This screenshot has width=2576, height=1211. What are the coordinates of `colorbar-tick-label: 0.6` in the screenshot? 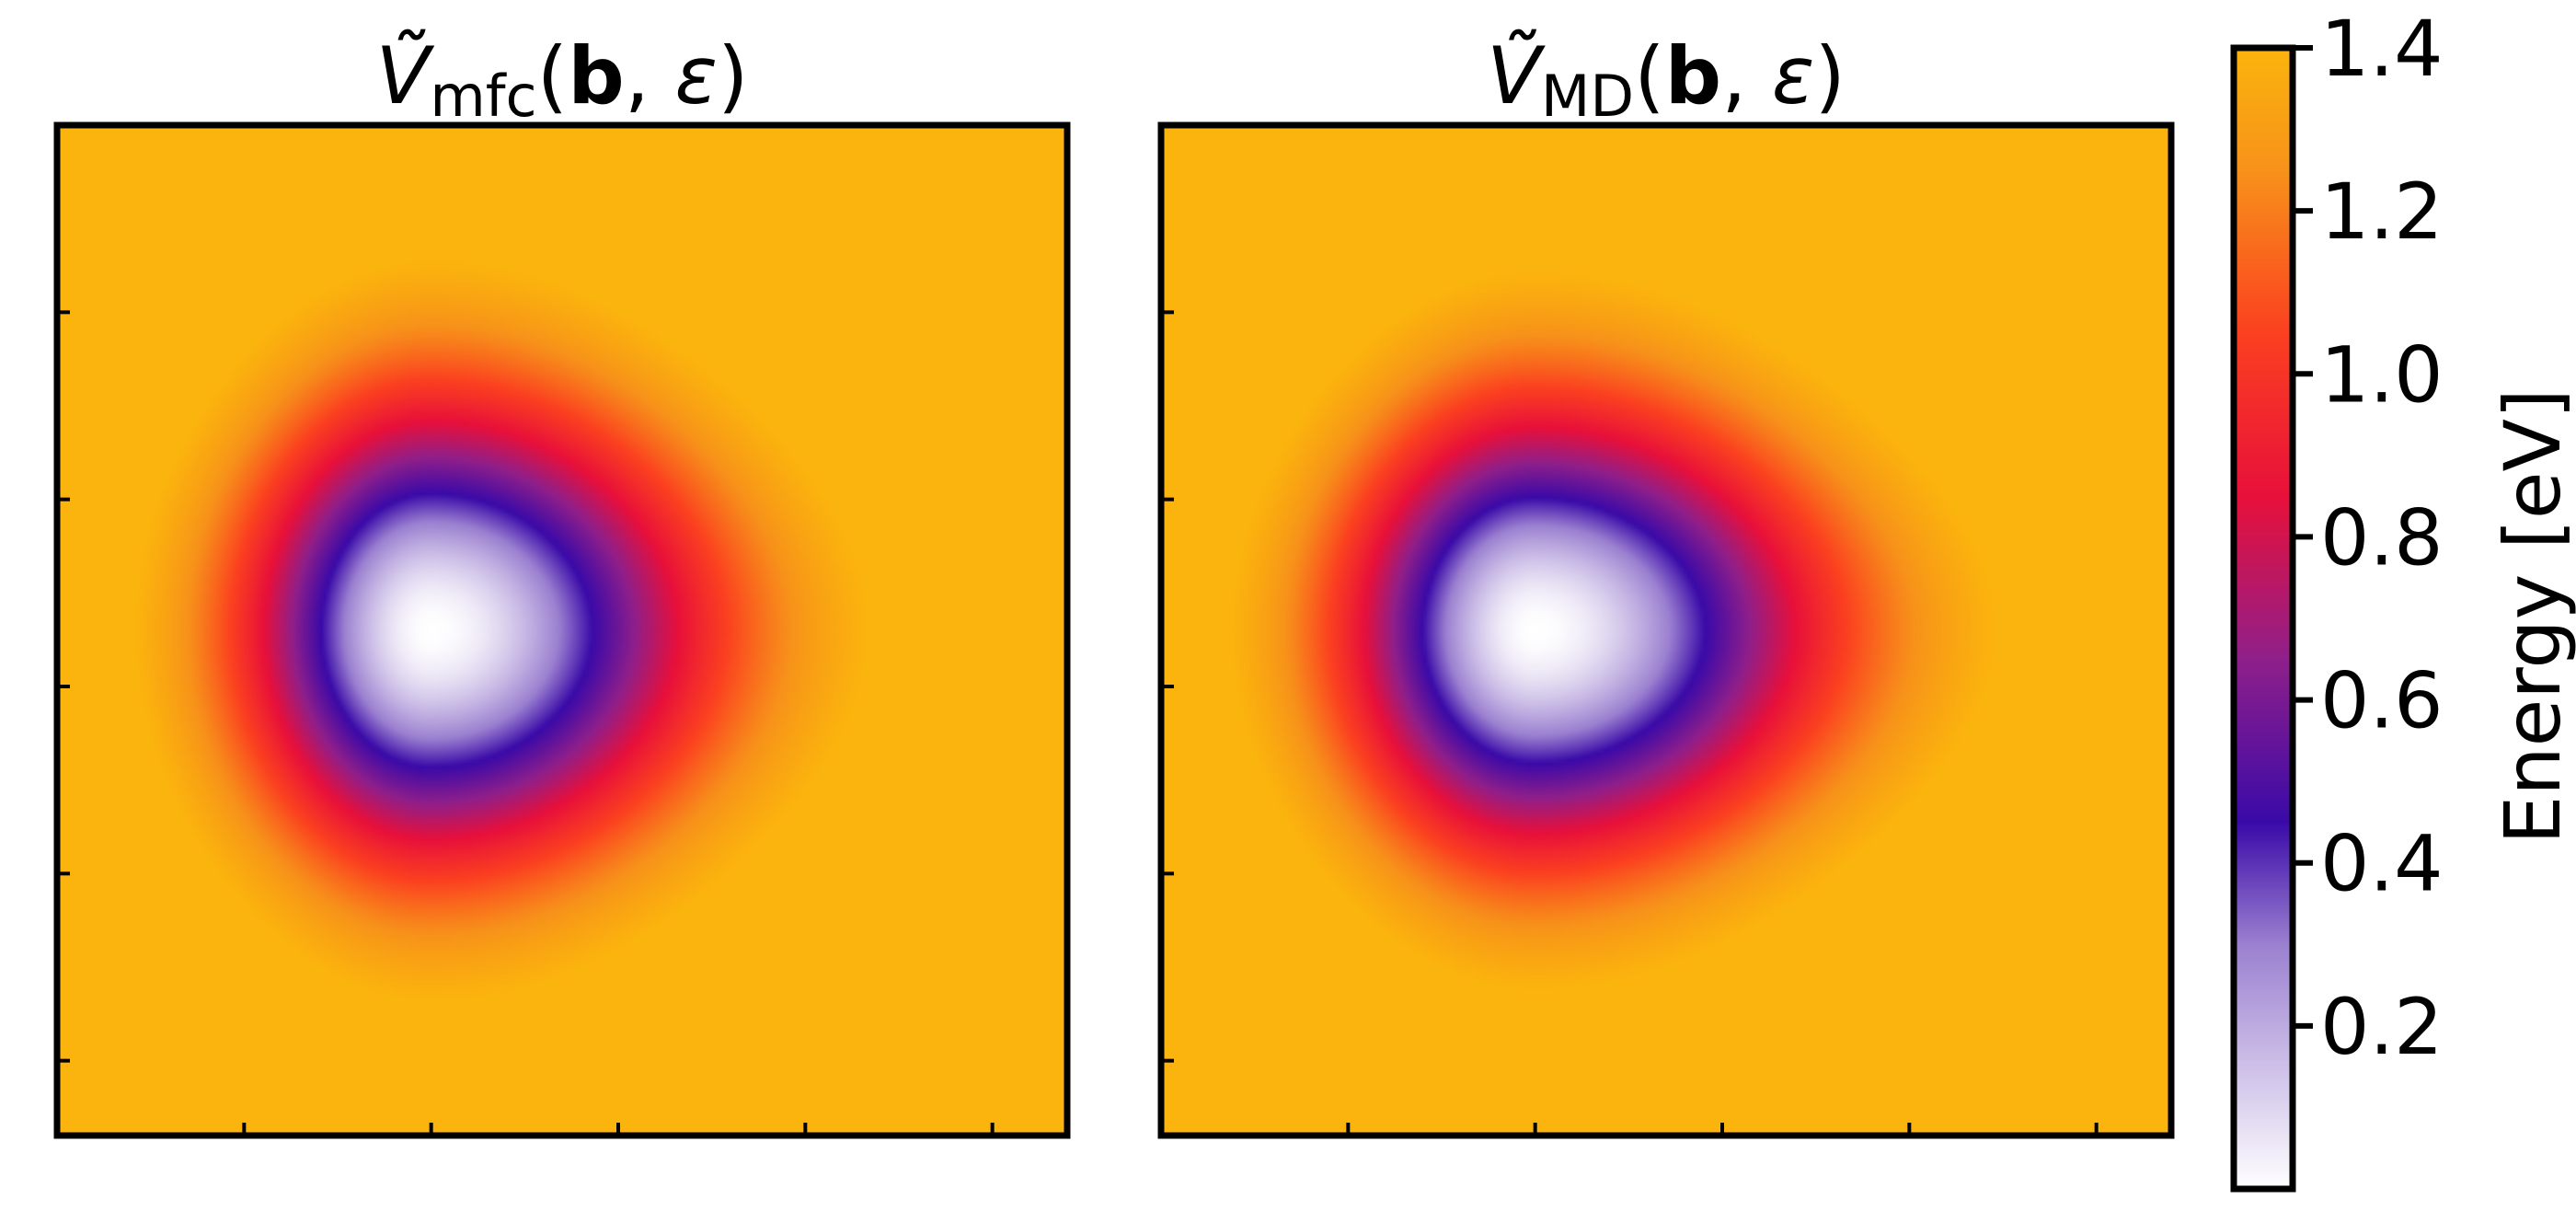 It's located at (2382, 701).